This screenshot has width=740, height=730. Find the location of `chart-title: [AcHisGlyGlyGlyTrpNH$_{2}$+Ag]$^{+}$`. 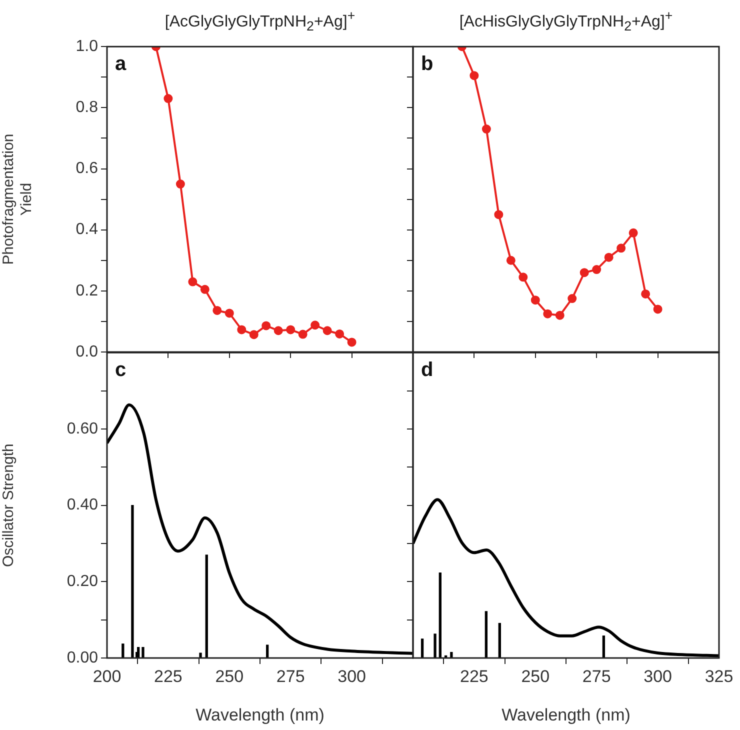

chart-title: [AcHisGlyGlyGlyTrpNH$_{2}$+Ag]$^{+}$ is located at coordinates (566, 21).